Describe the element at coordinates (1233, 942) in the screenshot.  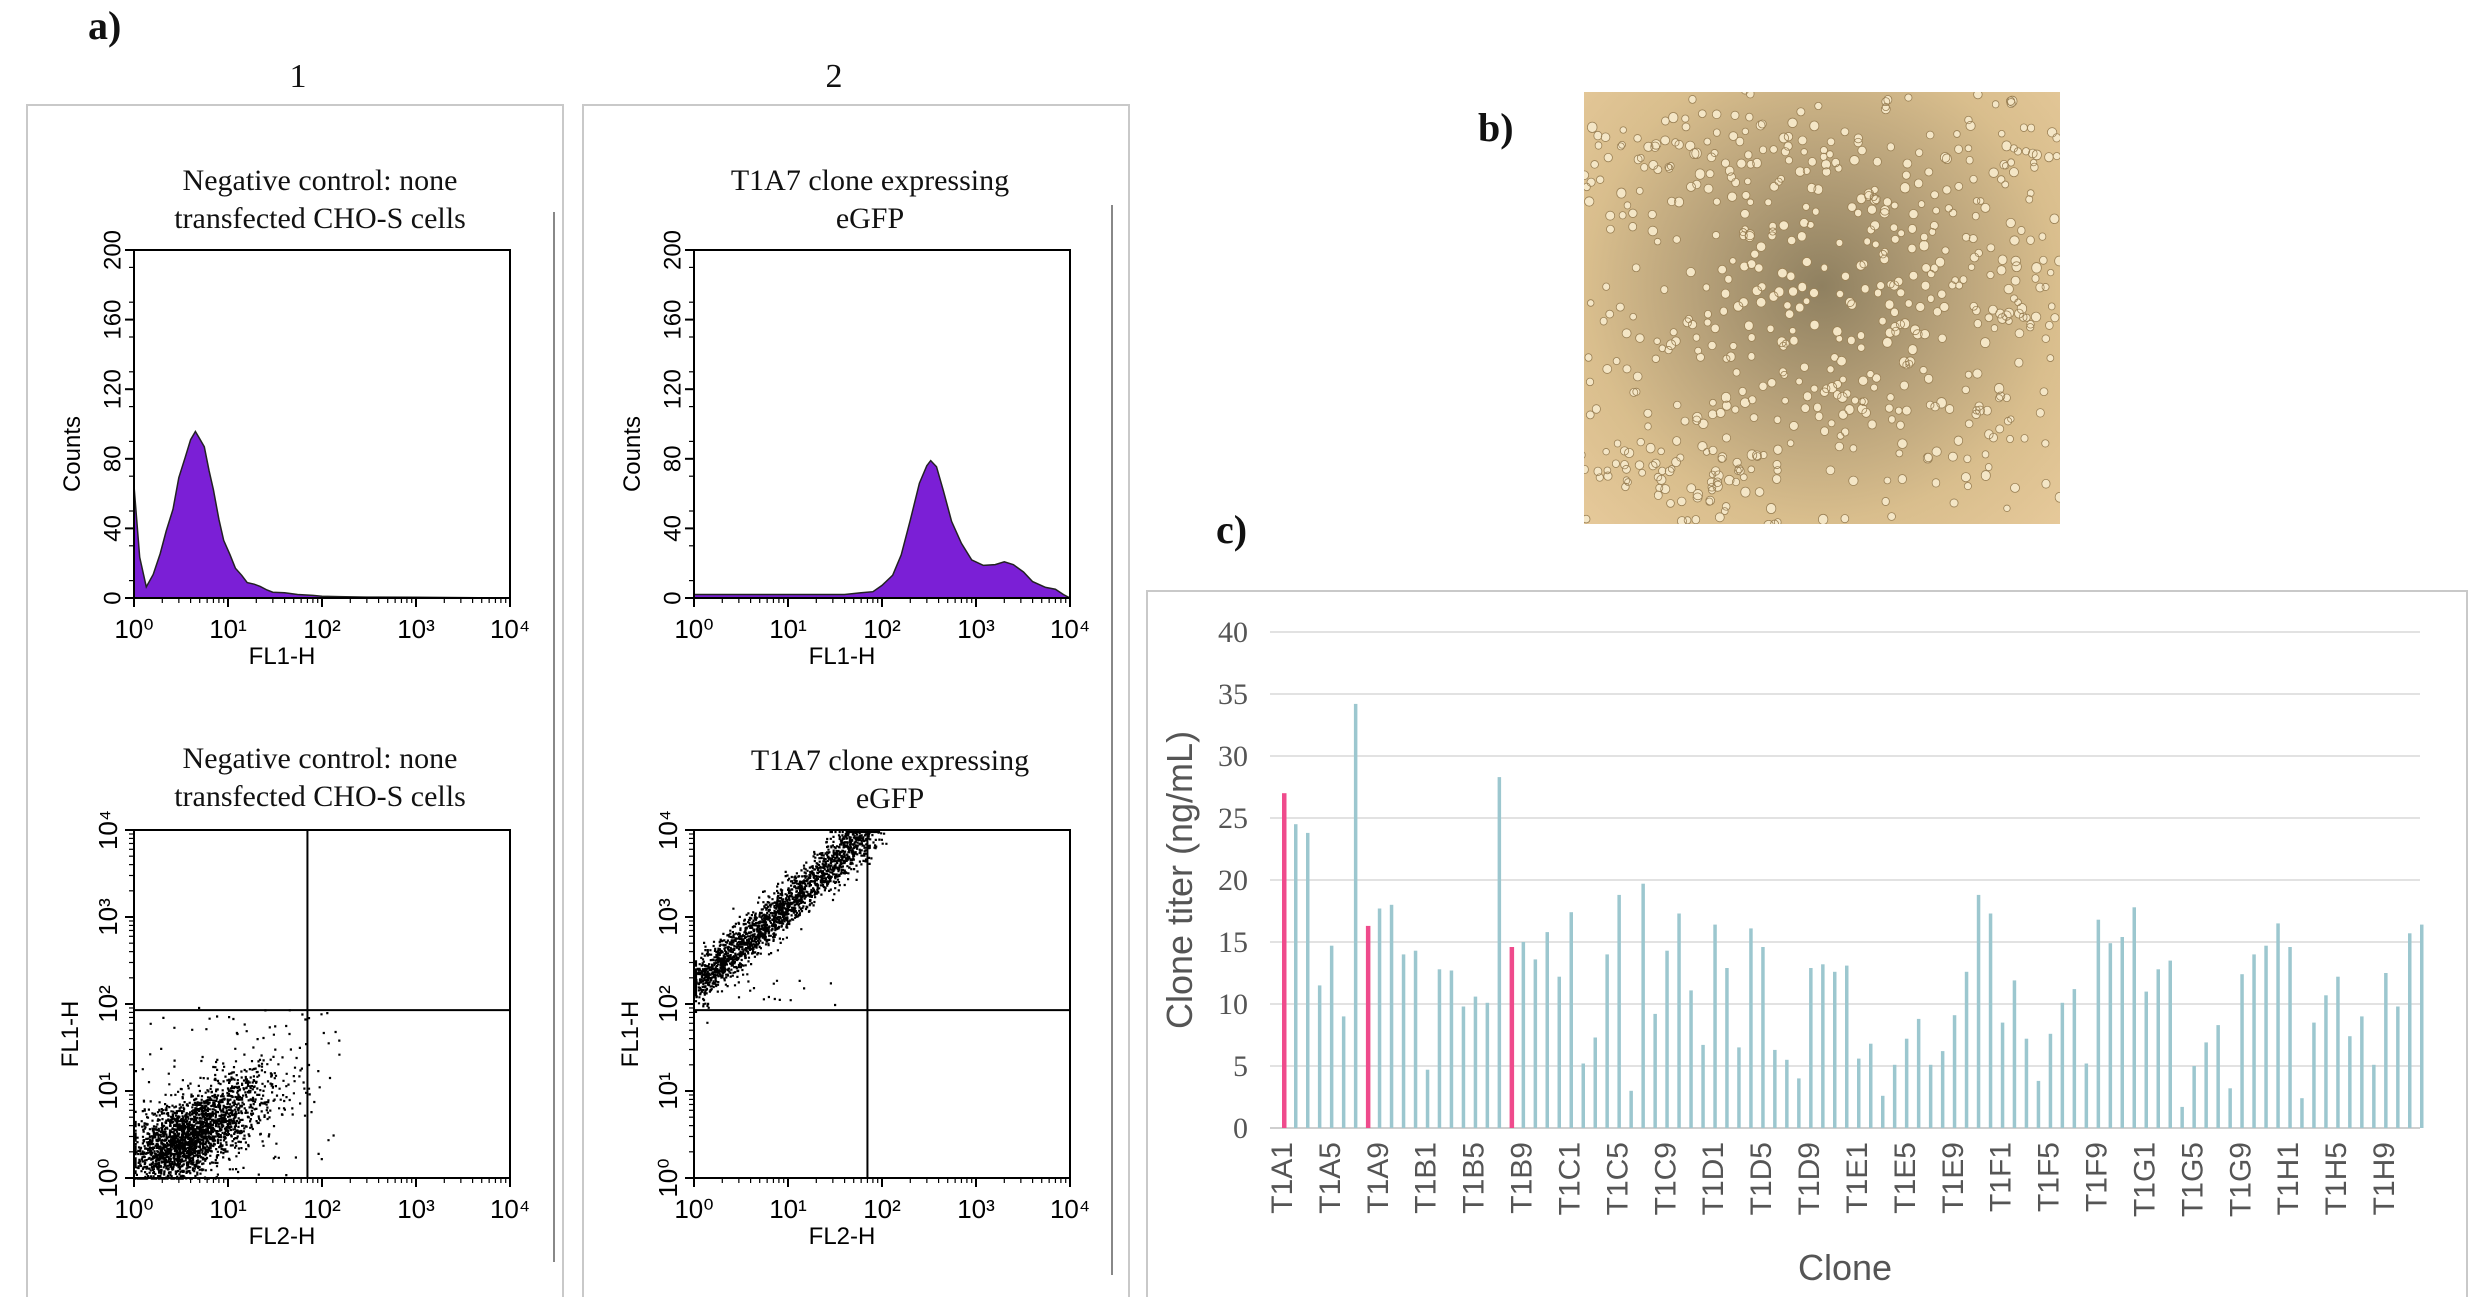
I see `y-tick-label: 15` at that location.